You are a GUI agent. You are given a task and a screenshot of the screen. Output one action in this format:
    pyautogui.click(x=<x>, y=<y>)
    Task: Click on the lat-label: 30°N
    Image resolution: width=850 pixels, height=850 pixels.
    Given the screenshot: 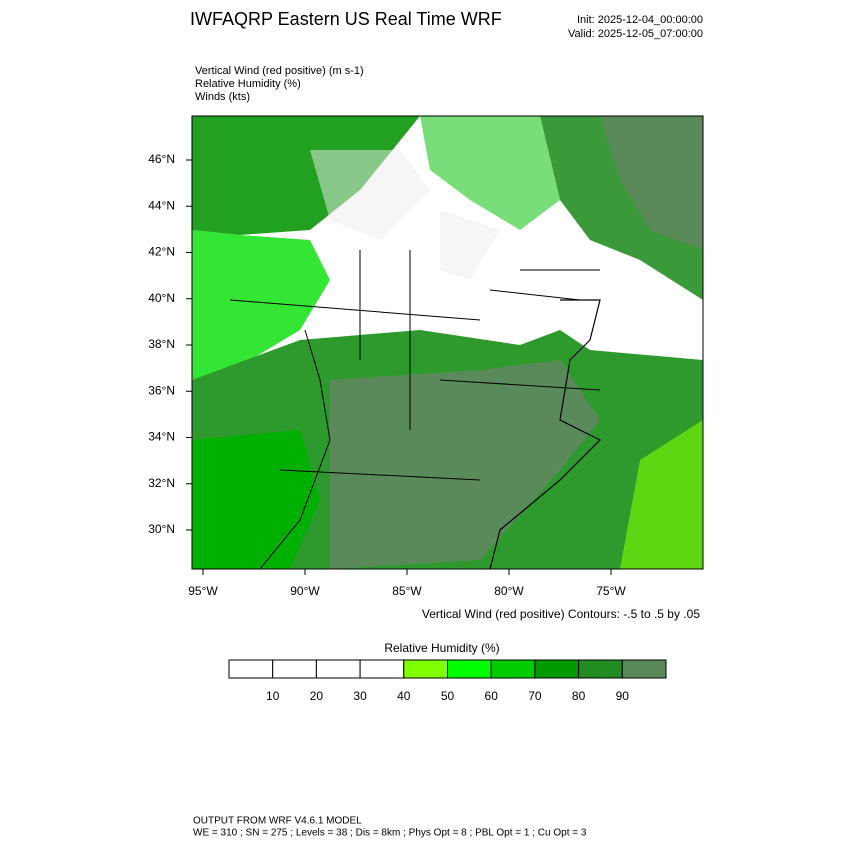 What is the action you would take?
    pyautogui.click(x=161, y=529)
    